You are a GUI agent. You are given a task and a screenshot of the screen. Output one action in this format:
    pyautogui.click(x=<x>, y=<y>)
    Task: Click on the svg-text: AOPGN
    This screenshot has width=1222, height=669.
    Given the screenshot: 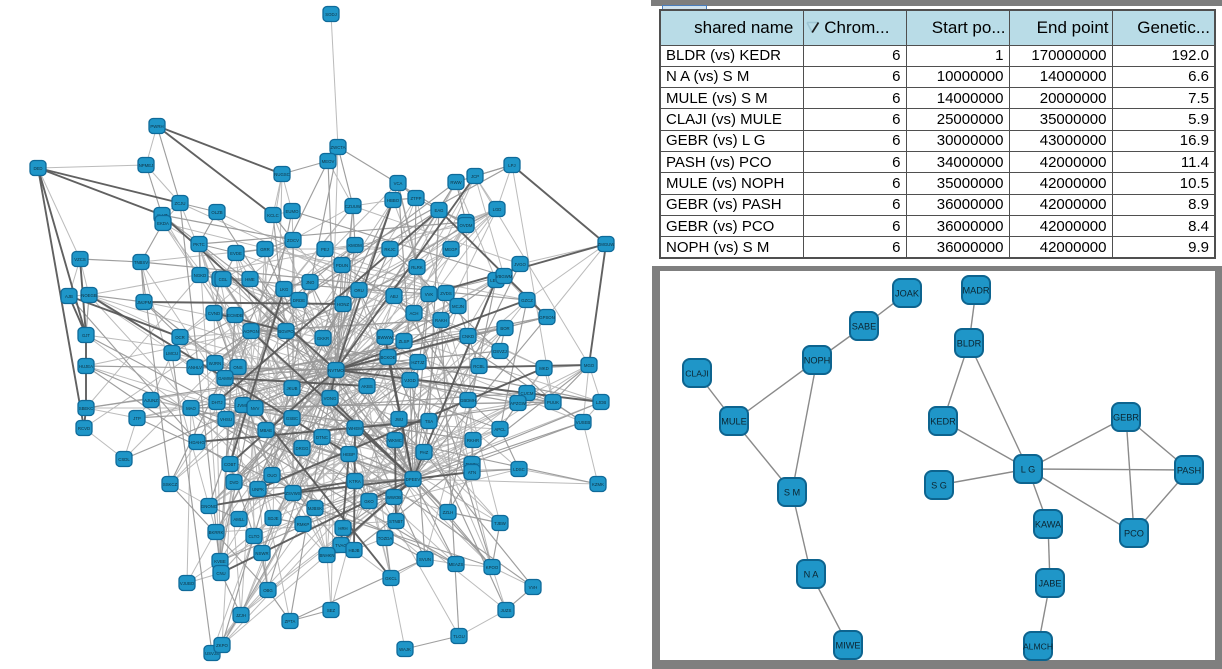 What is the action you would take?
    pyautogui.click(x=251, y=331)
    